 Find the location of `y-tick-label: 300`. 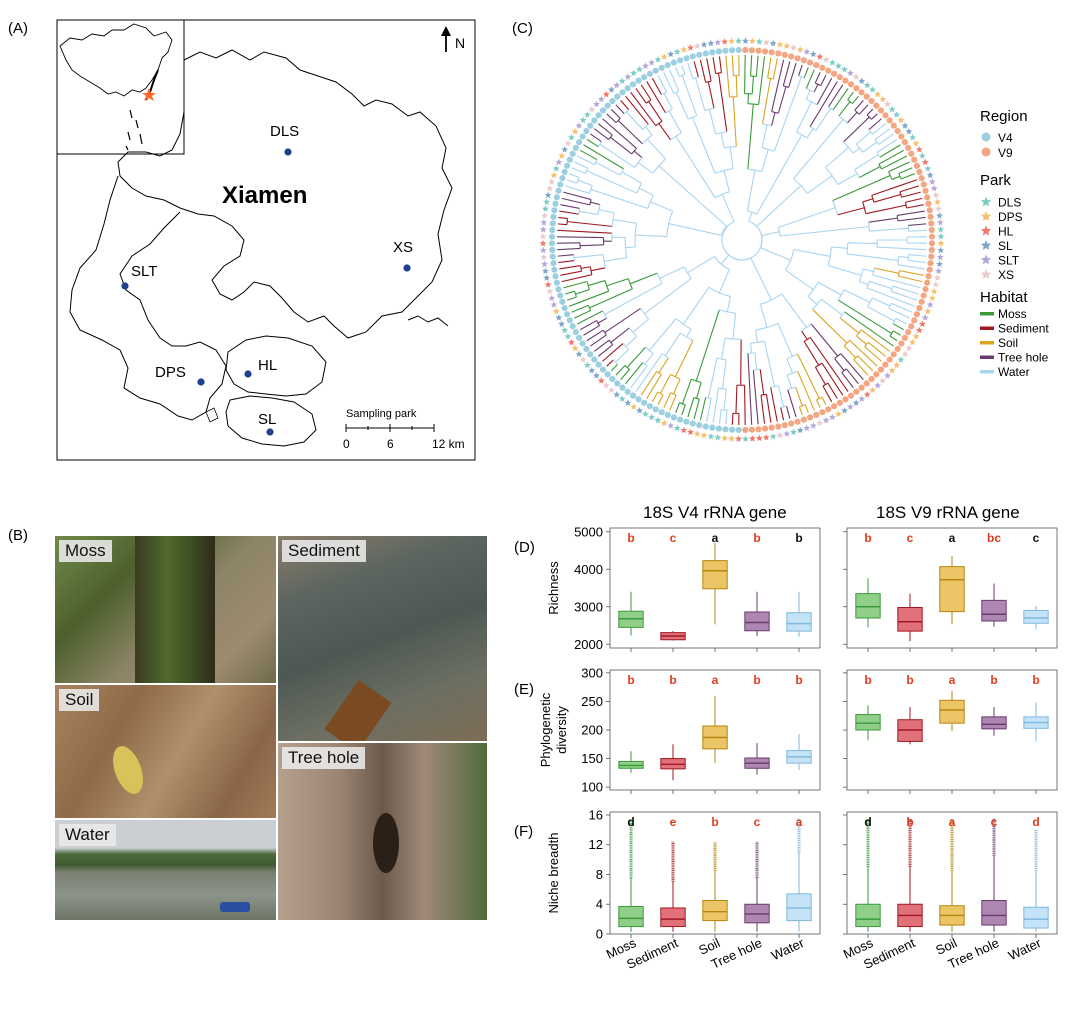

y-tick-label: 300 is located at coordinates (592, 672).